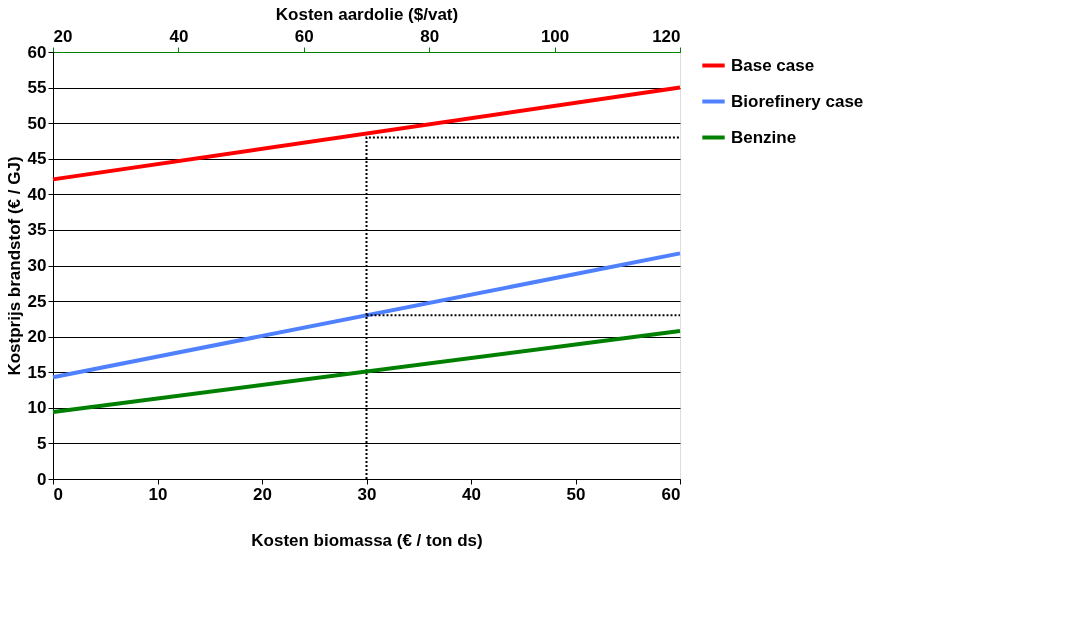 This screenshot has width=1083, height=622. I want to click on x-tick-label: 50, so click(576, 494).